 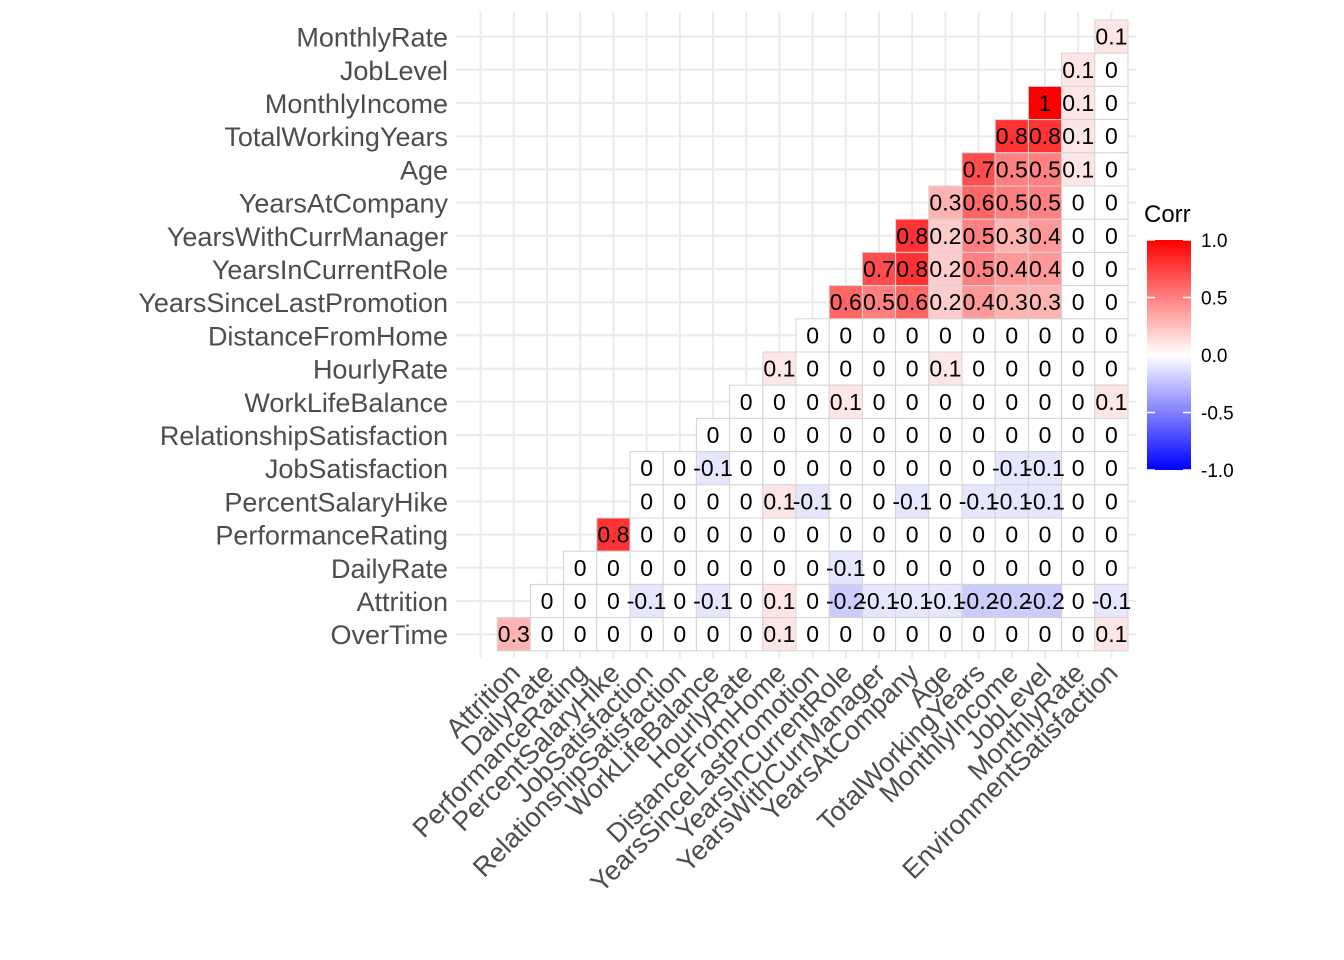 I want to click on cell-value-label: 0.6, so click(x=979, y=203).